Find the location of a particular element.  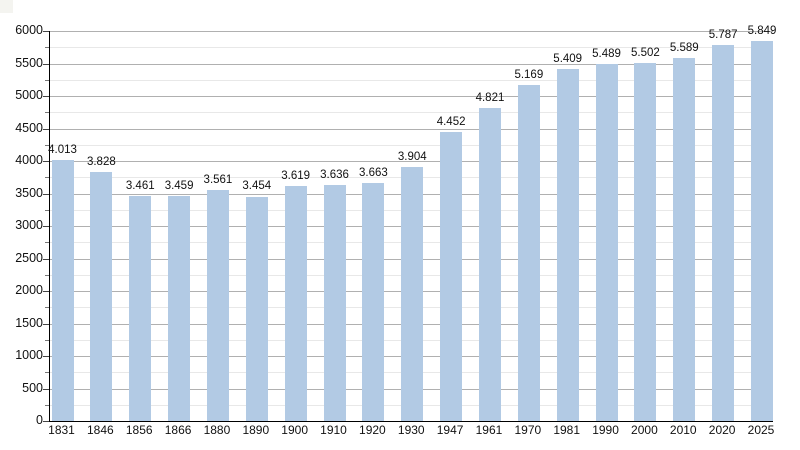

y-tick-label: 0 is located at coordinates (39, 420).